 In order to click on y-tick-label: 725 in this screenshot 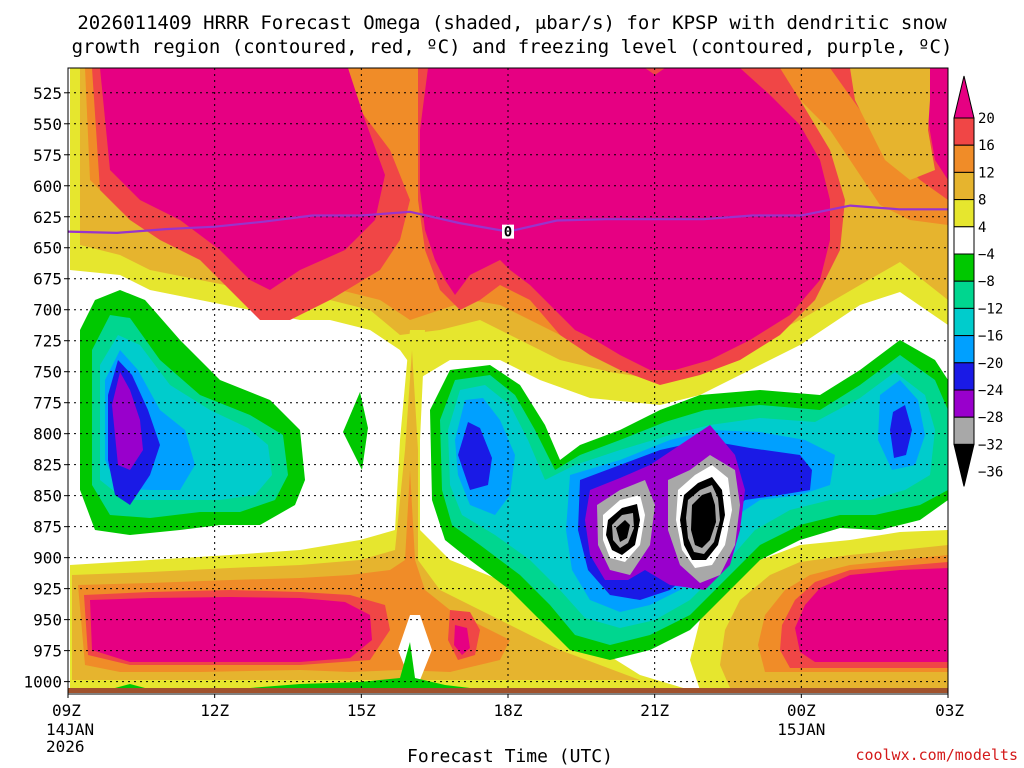, I will do `click(47, 341)`.